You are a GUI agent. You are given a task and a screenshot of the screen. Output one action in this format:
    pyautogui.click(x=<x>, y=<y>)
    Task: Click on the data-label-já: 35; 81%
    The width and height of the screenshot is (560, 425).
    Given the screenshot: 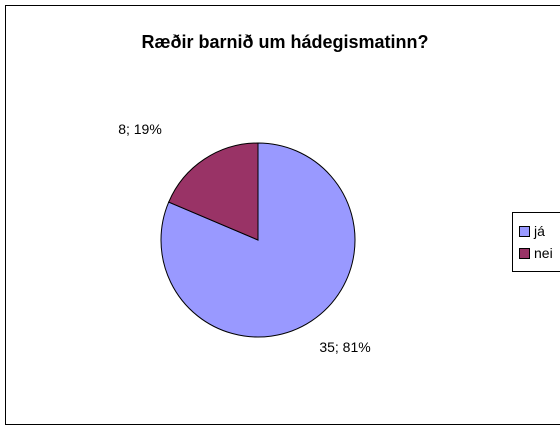 What is the action you would take?
    pyautogui.click(x=344, y=347)
    